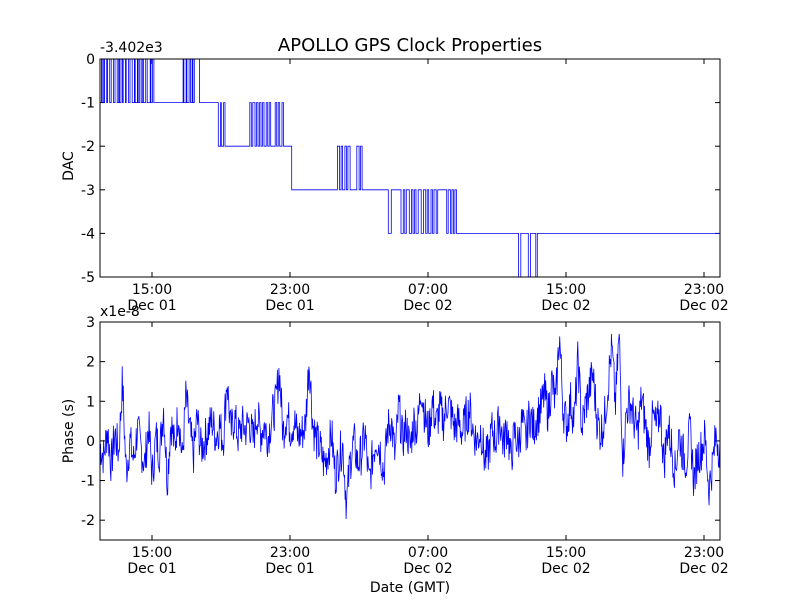 Image resolution: width=800 pixels, height=600 pixels. What do you see at coordinates (88, 234) in the screenshot?
I see `dac-ytick-label: -4` at bounding box center [88, 234].